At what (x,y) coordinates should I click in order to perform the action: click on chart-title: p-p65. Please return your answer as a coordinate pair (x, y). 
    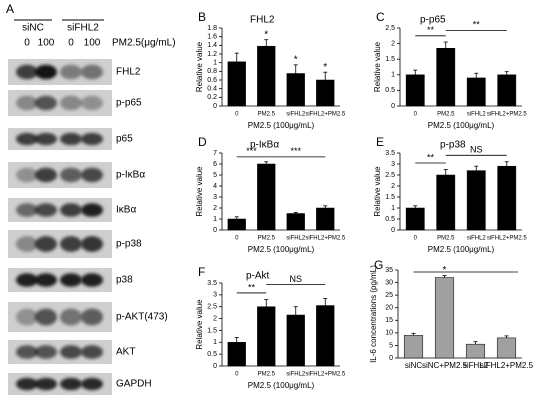
    Looking at the image, I should click on (433, 20).